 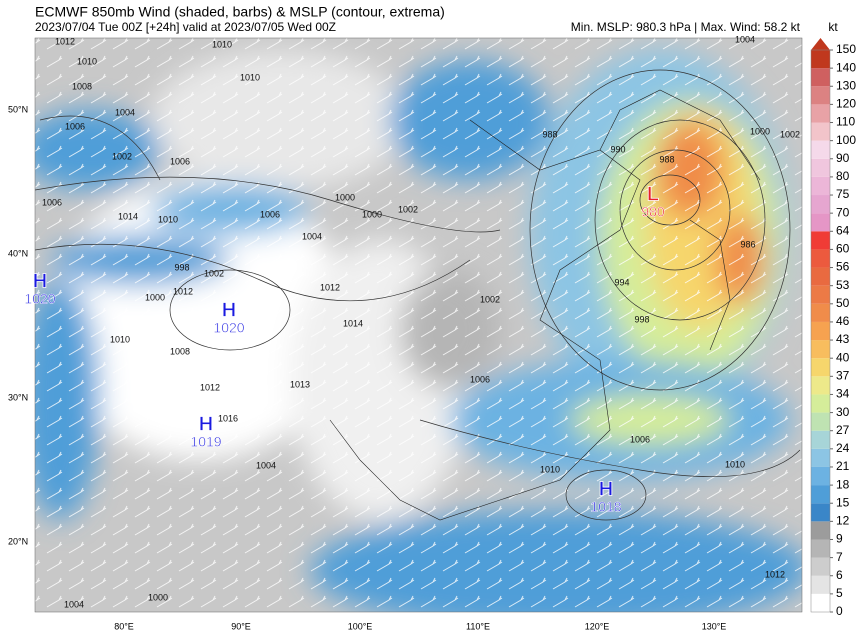 What do you see at coordinates (597, 626) in the screenshot?
I see `lon-label: 120°E` at bounding box center [597, 626].